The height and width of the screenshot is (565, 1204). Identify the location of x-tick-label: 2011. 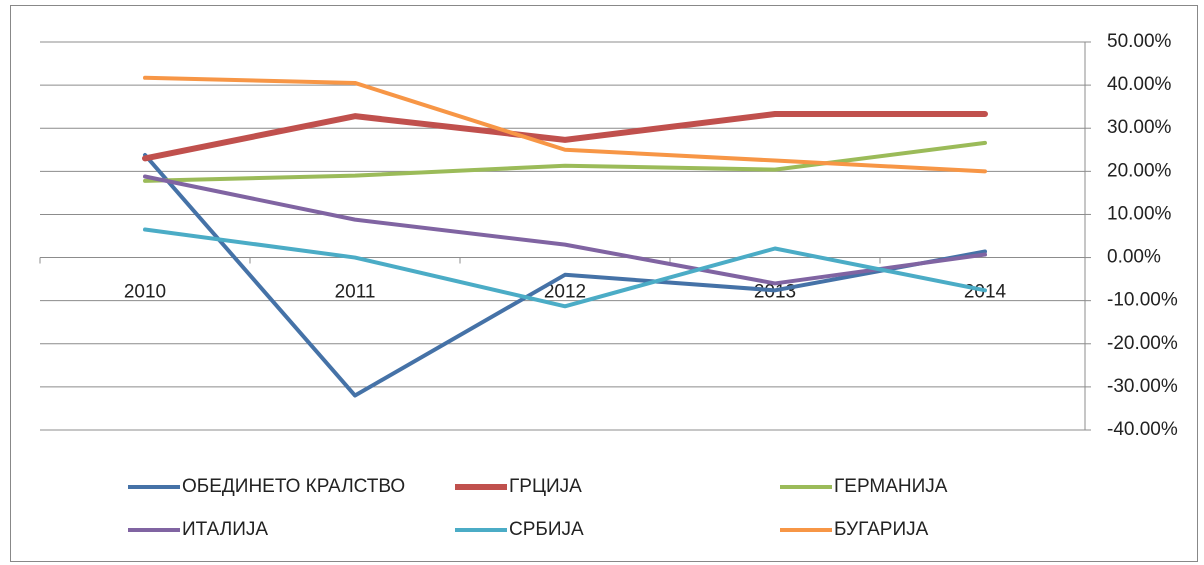
(355, 292).